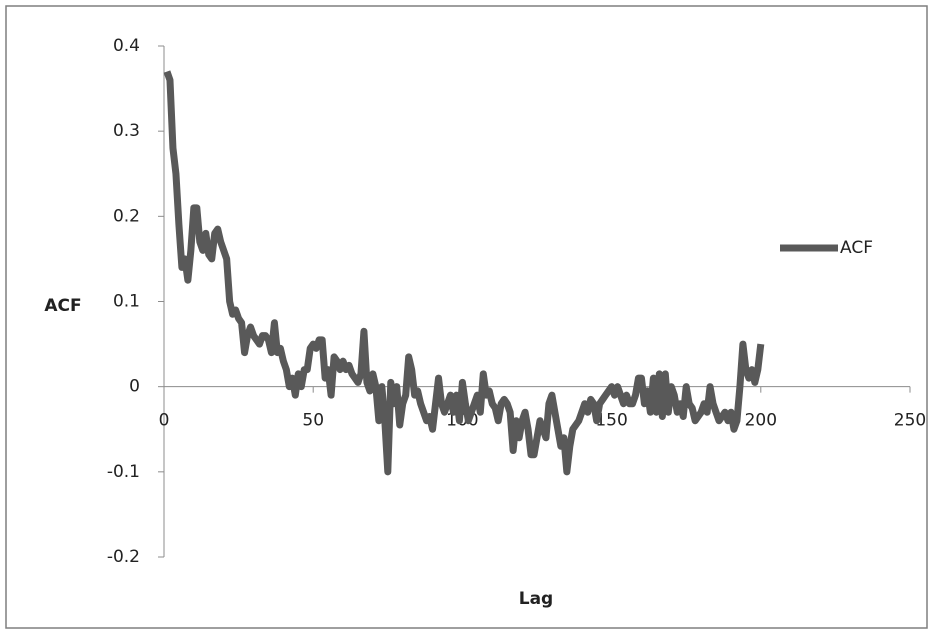 The height and width of the screenshot is (634, 934). Describe the element at coordinates (62, 306) in the screenshot. I see `y-axis-title: ACF` at that location.